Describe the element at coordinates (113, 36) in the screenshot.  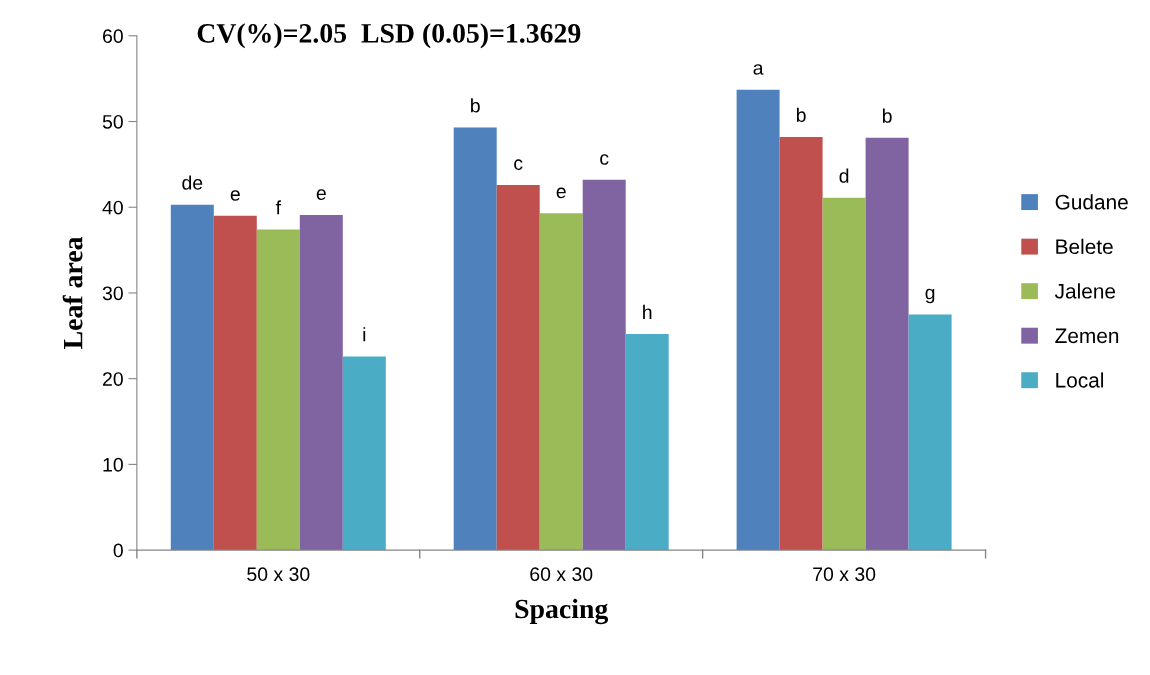
I see `y-tick-label: 60` at that location.